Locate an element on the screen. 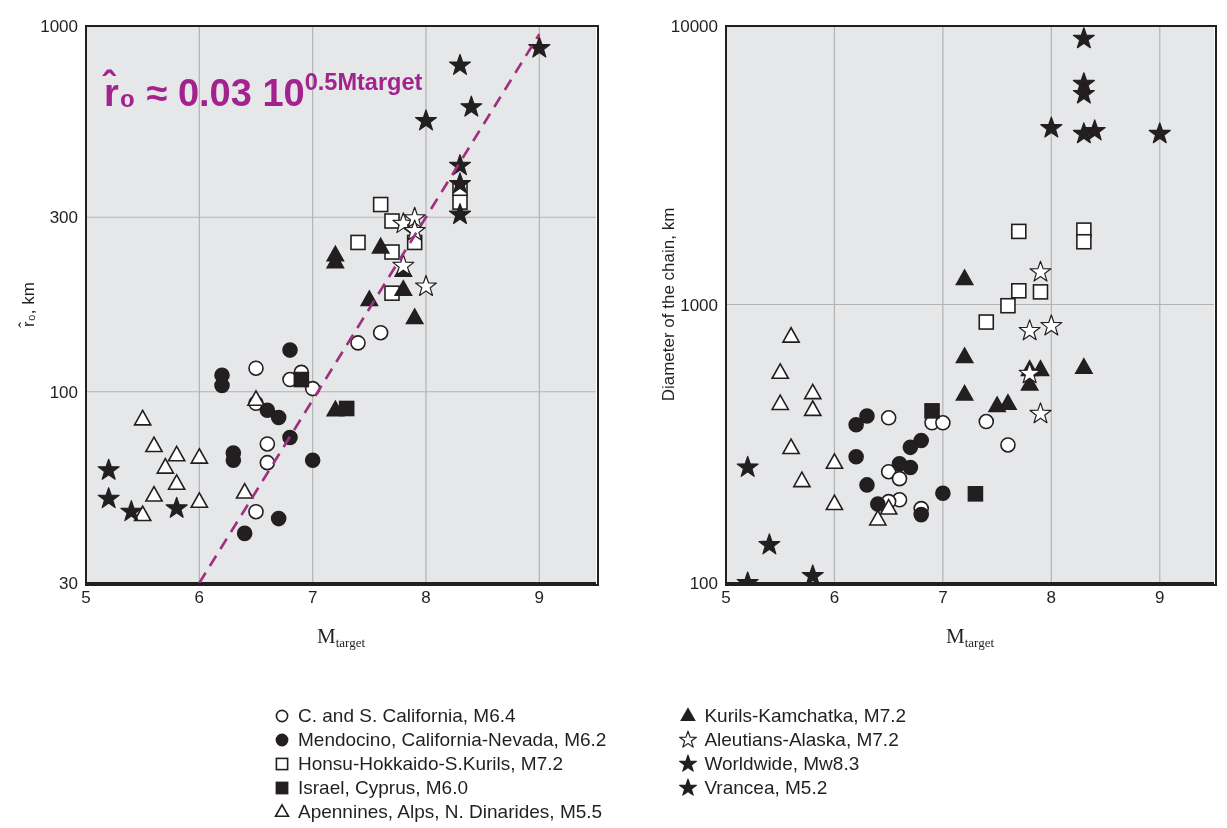 Image resolution: width=1227 pixels, height=828 pixels. legend-label: Worldwide, Mw8.3 is located at coordinates (782, 764).